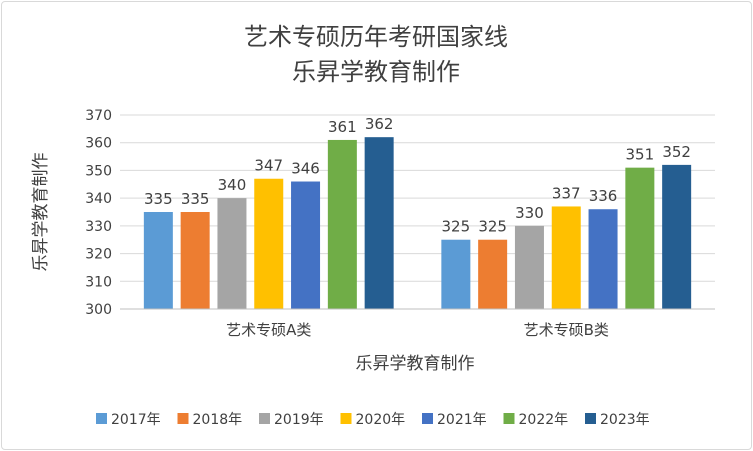 The height and width of the screenshot is (451, 753). Describe the element at coordinates (98, 255) in the screenshot. I see `y-tick-label: 320` at that location.